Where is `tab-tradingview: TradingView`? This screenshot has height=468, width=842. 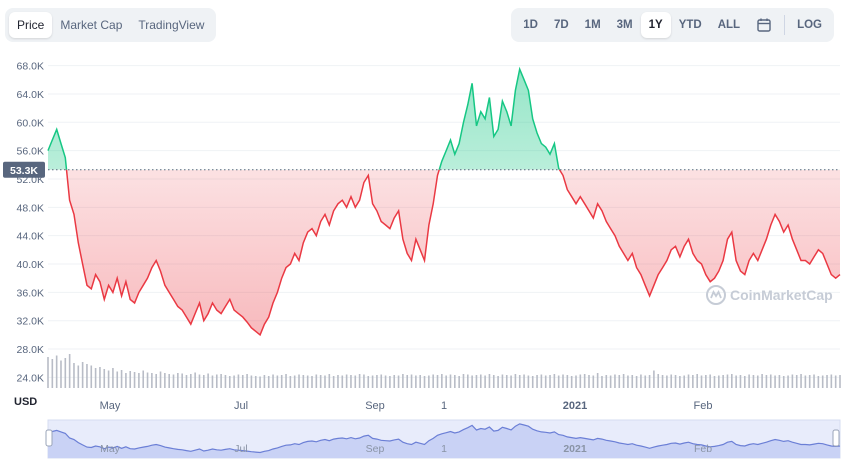 tab-tradingview: TradingView is located at coordinates (171, 25).